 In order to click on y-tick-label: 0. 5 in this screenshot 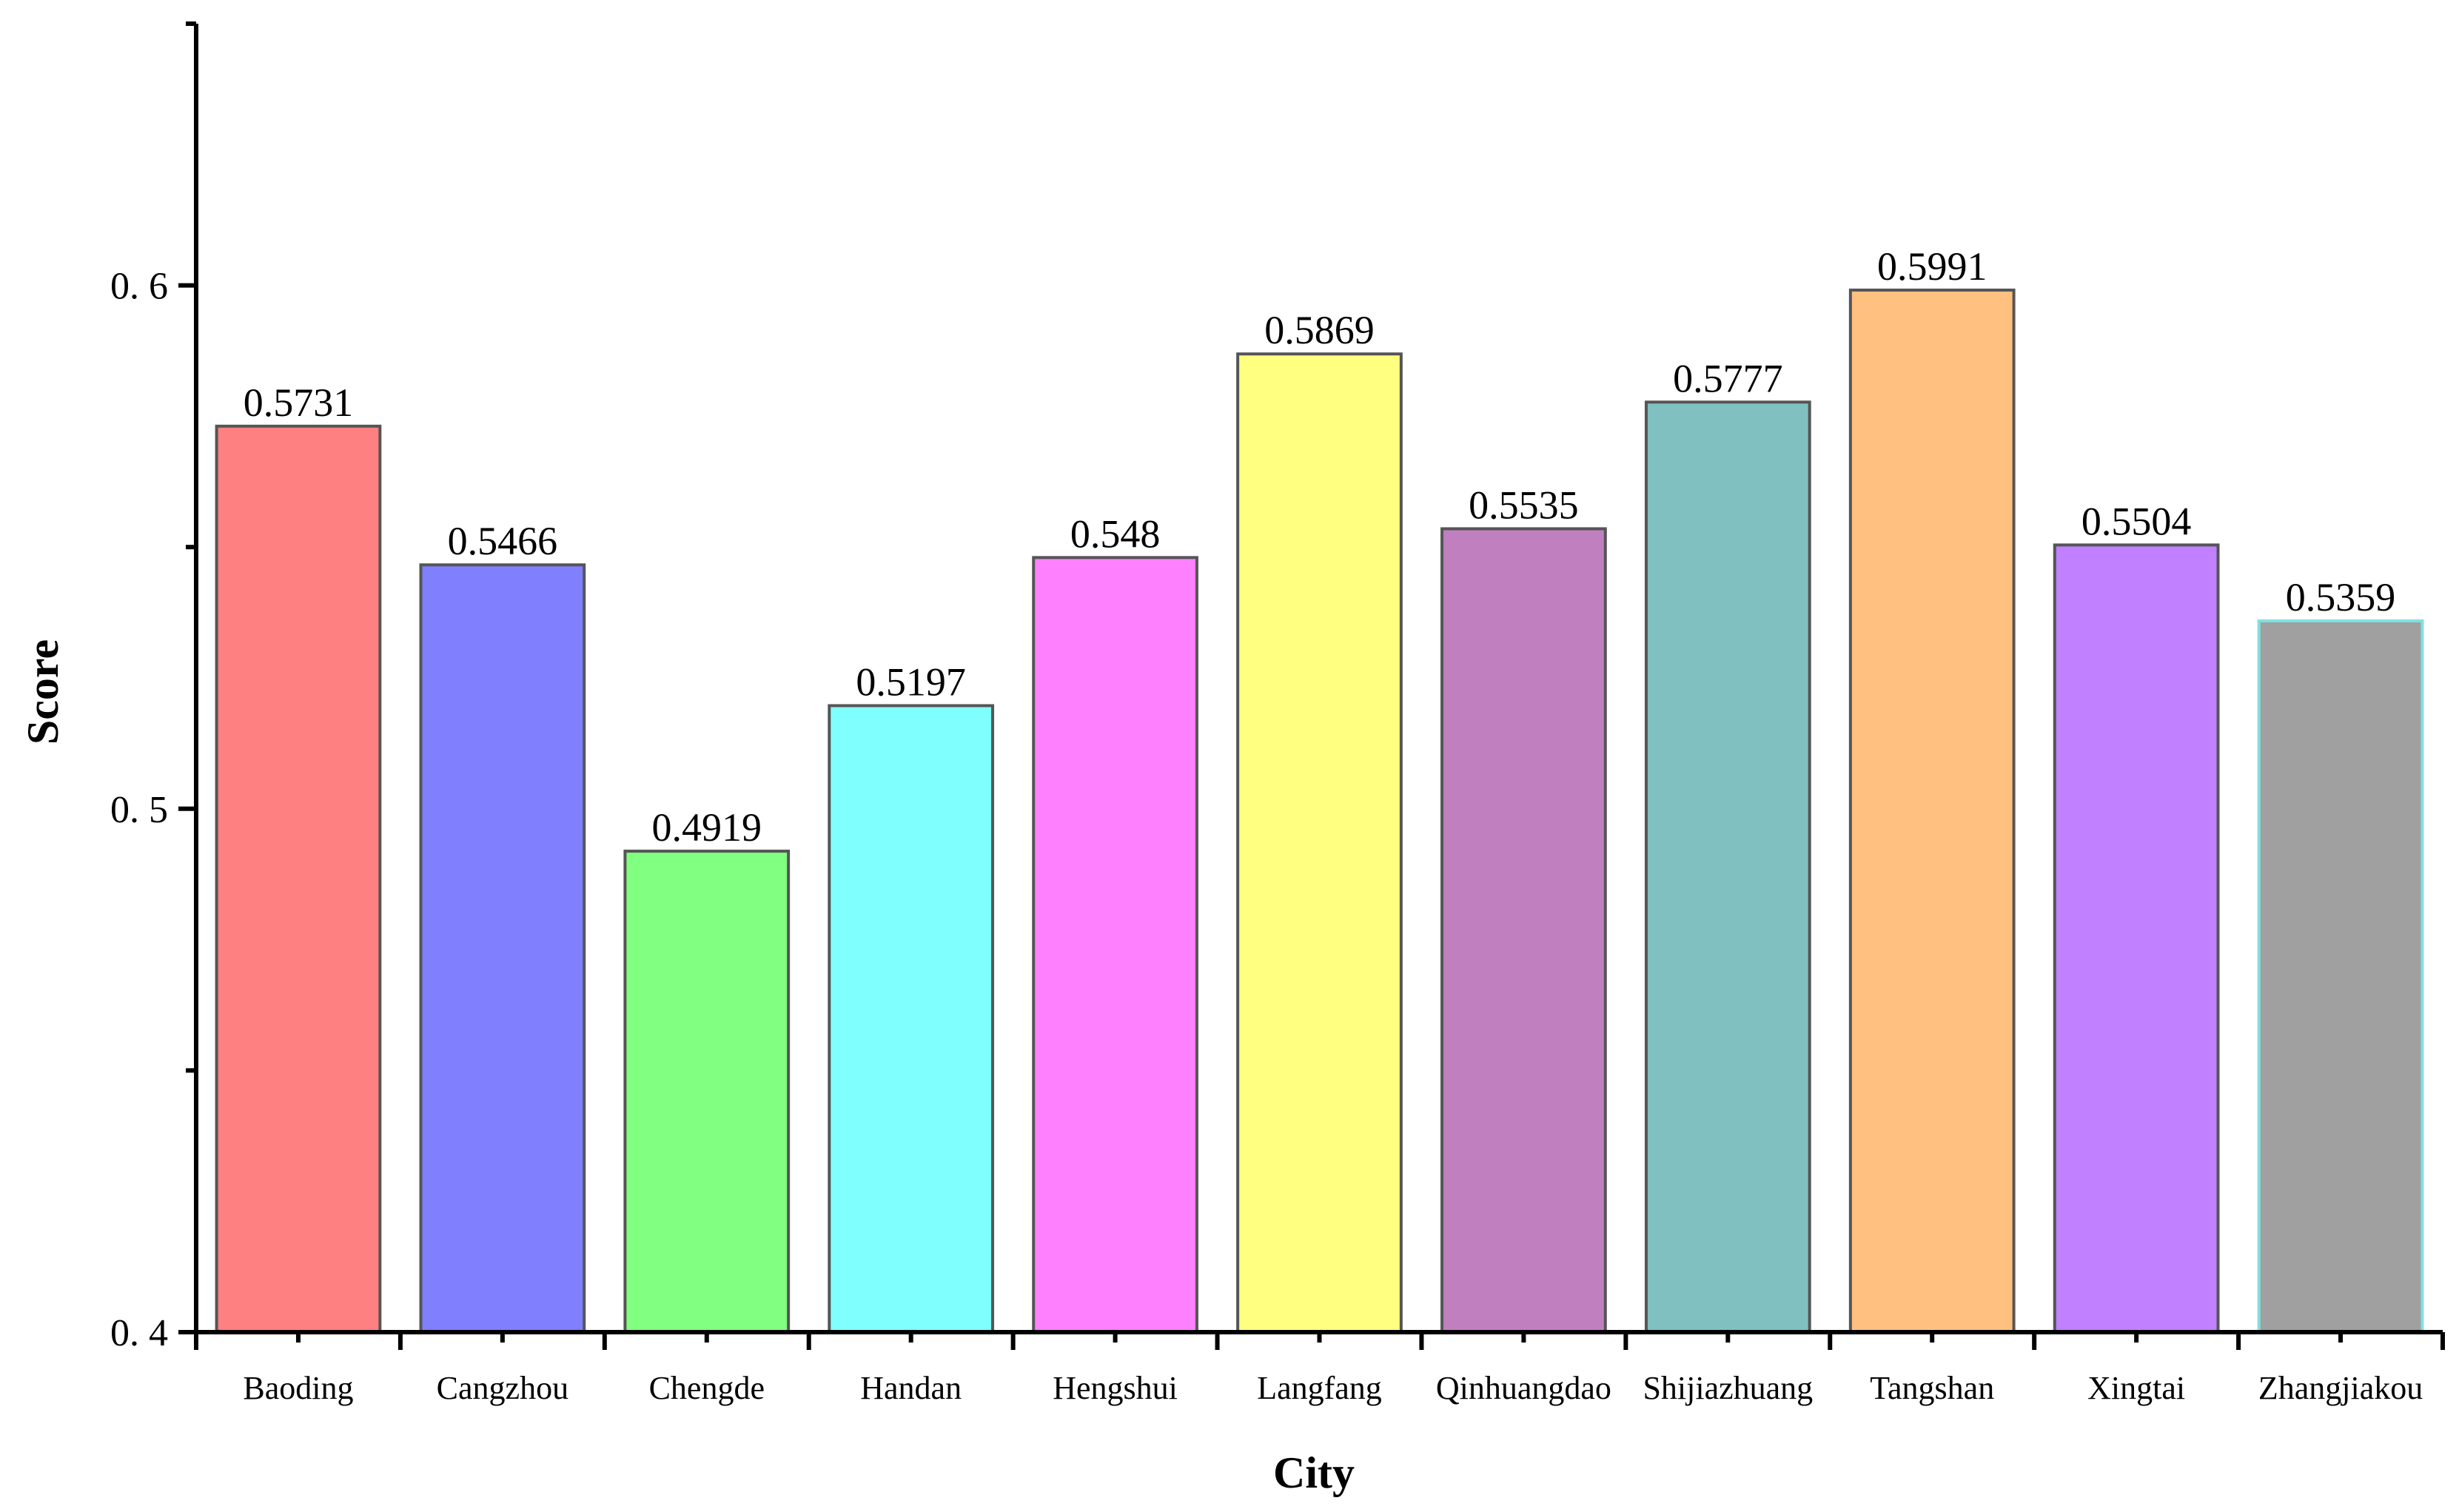, I will do `click(139, 810)`.